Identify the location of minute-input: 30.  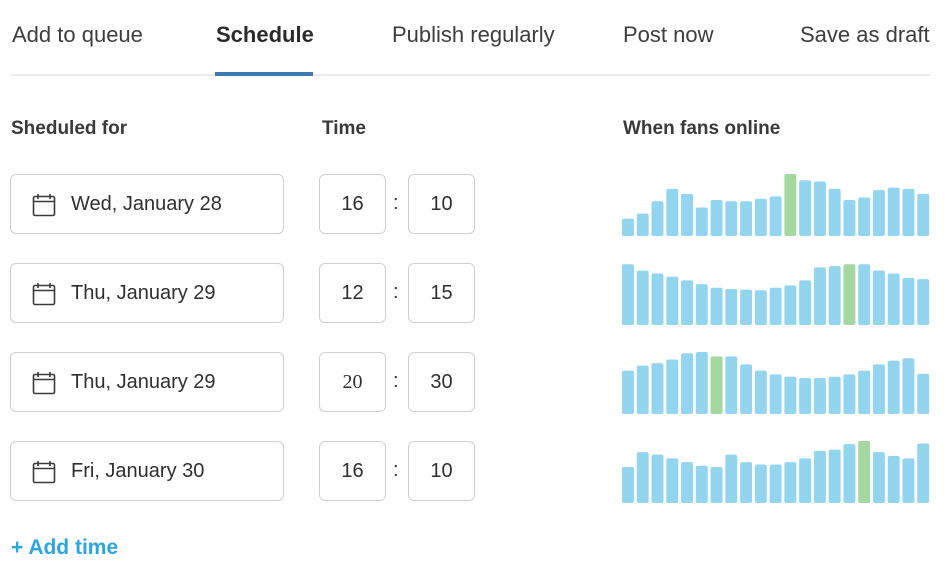
(441, 382).